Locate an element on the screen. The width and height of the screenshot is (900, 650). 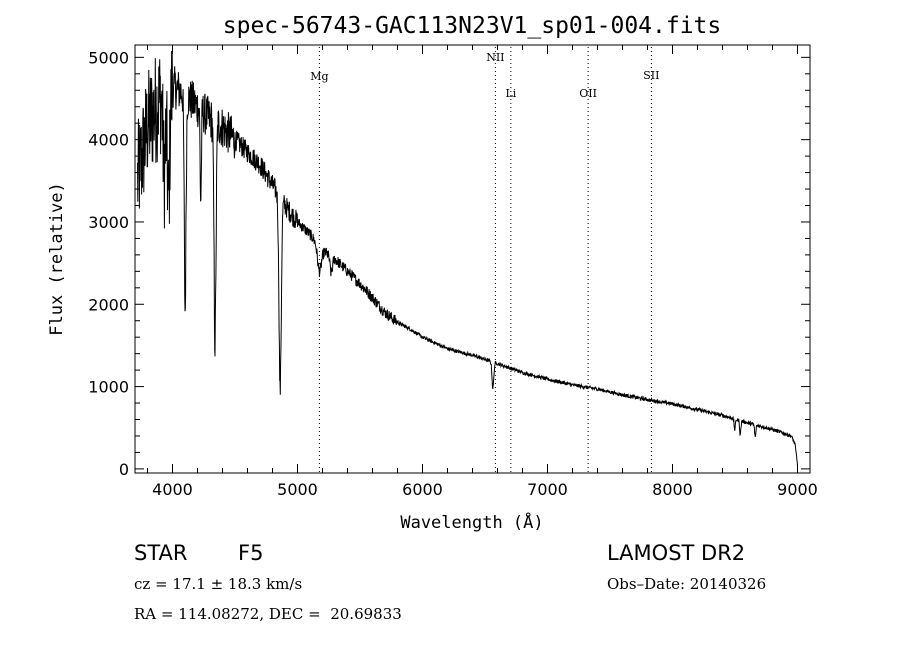
y-tick-label: 3000 is located at coordinates (108, 222).